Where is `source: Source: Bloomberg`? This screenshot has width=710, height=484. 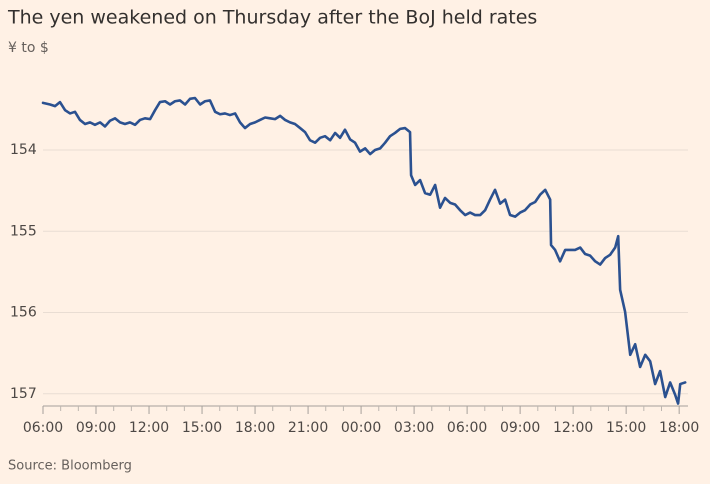 source: Source: Bloomberg is located at coordinates (70, 466).